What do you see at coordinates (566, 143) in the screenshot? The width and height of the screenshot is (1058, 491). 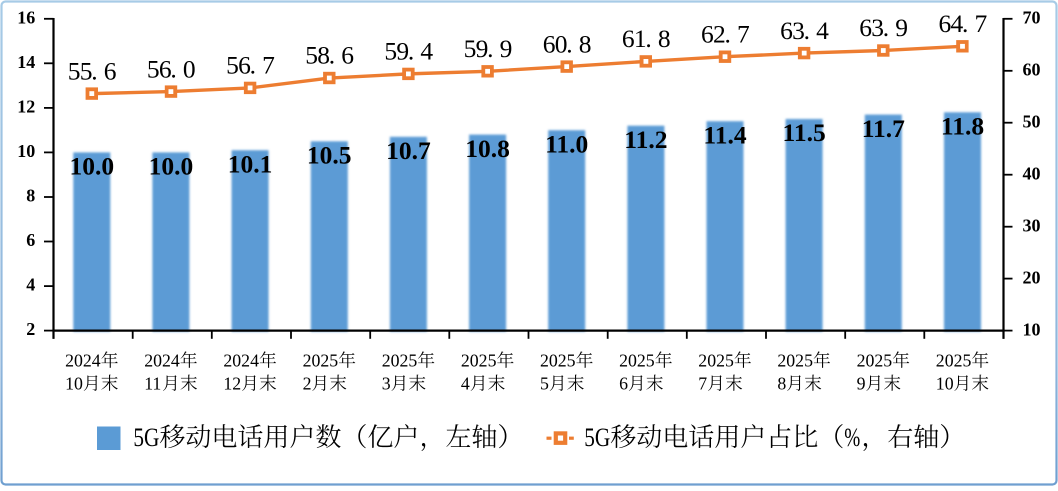 I see `svg-text: 11.0` at bounding box center [566, 143].